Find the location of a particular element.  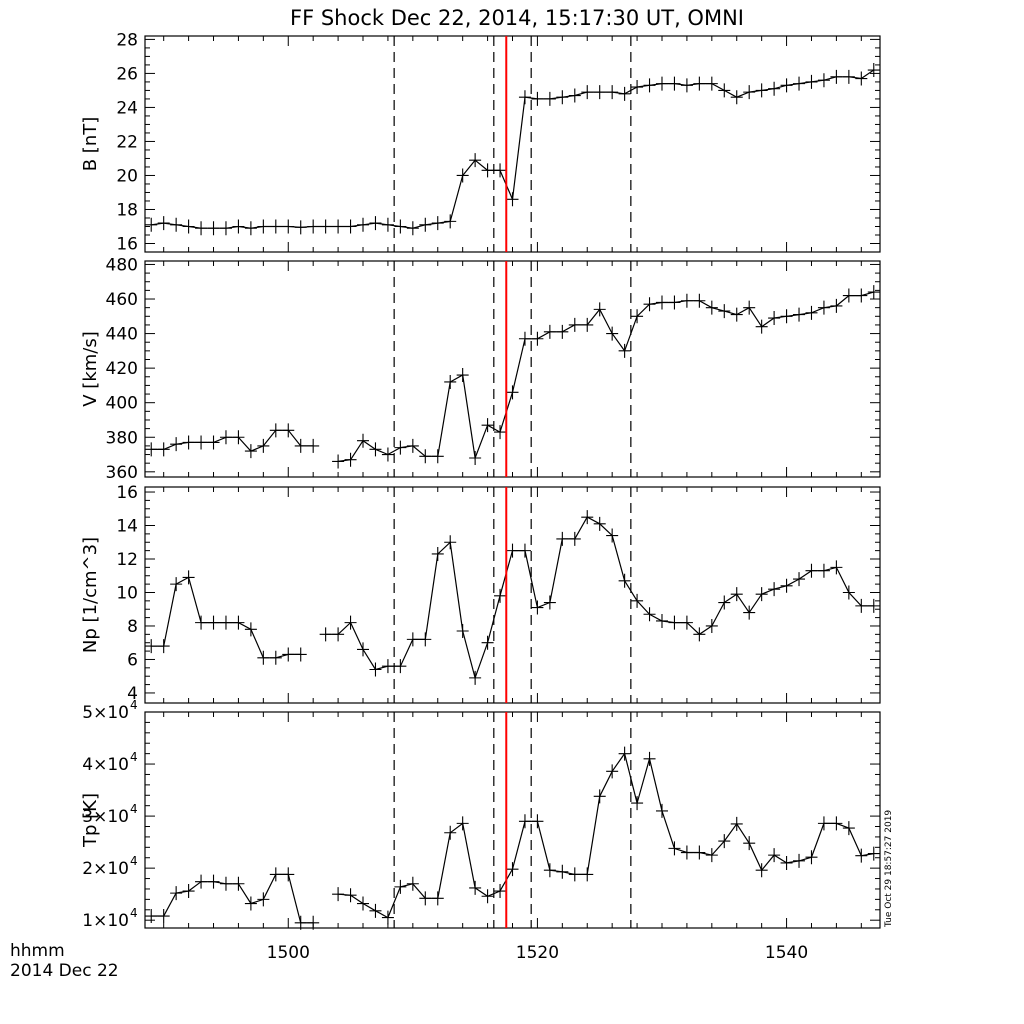

y-tick-label: 28 is located at coordinates (127, 40).